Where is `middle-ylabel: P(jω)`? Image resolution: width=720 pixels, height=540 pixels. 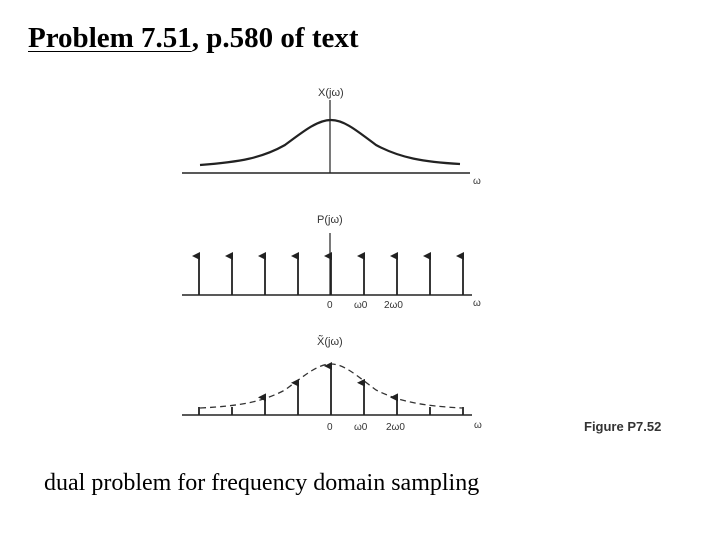
middle-ylabel: P(jω) is located at coordinates (330, 220).